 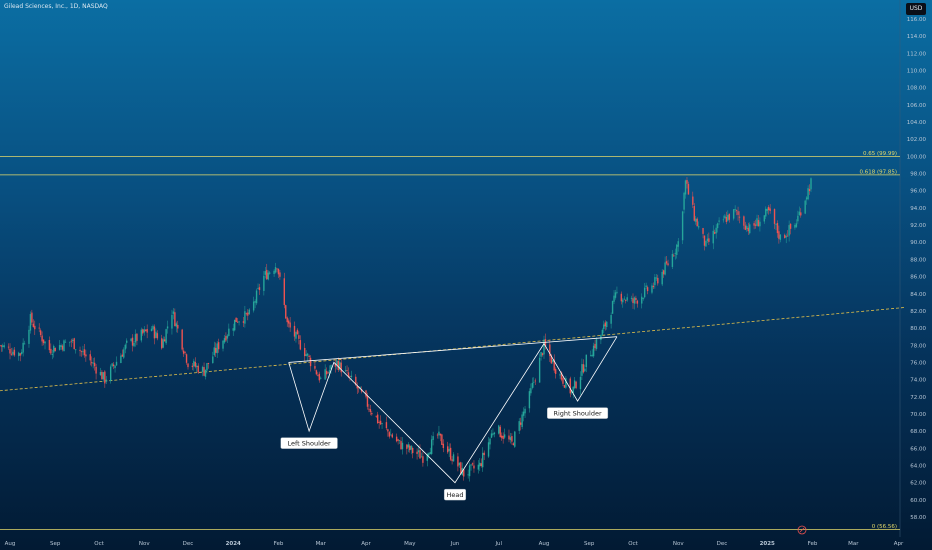 What do you see at coordinates (918, 363) in the screenshot?
I see `y-tick-label: 76.00` at bounding box center [918, 363].